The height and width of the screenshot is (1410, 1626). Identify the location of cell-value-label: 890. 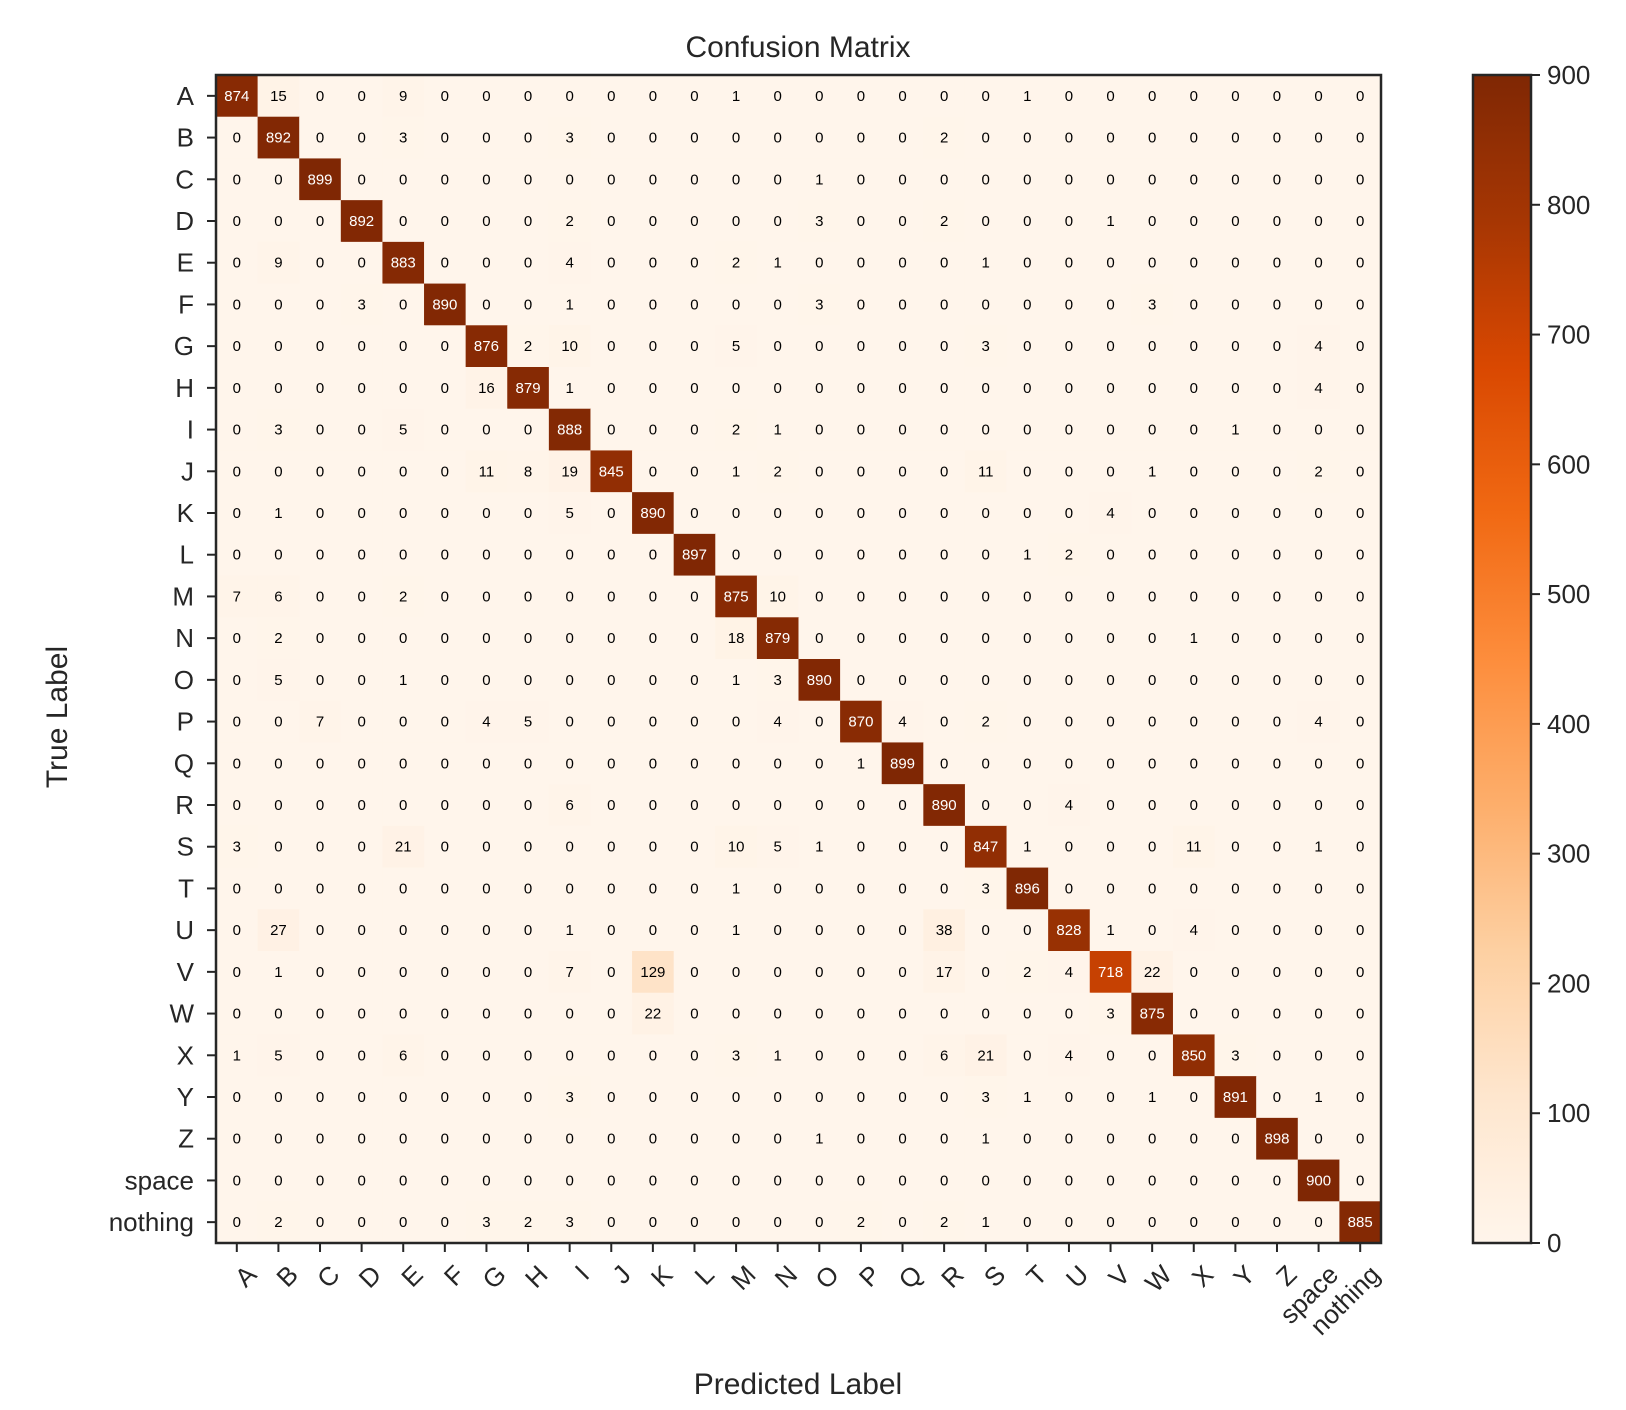
(444, 304).